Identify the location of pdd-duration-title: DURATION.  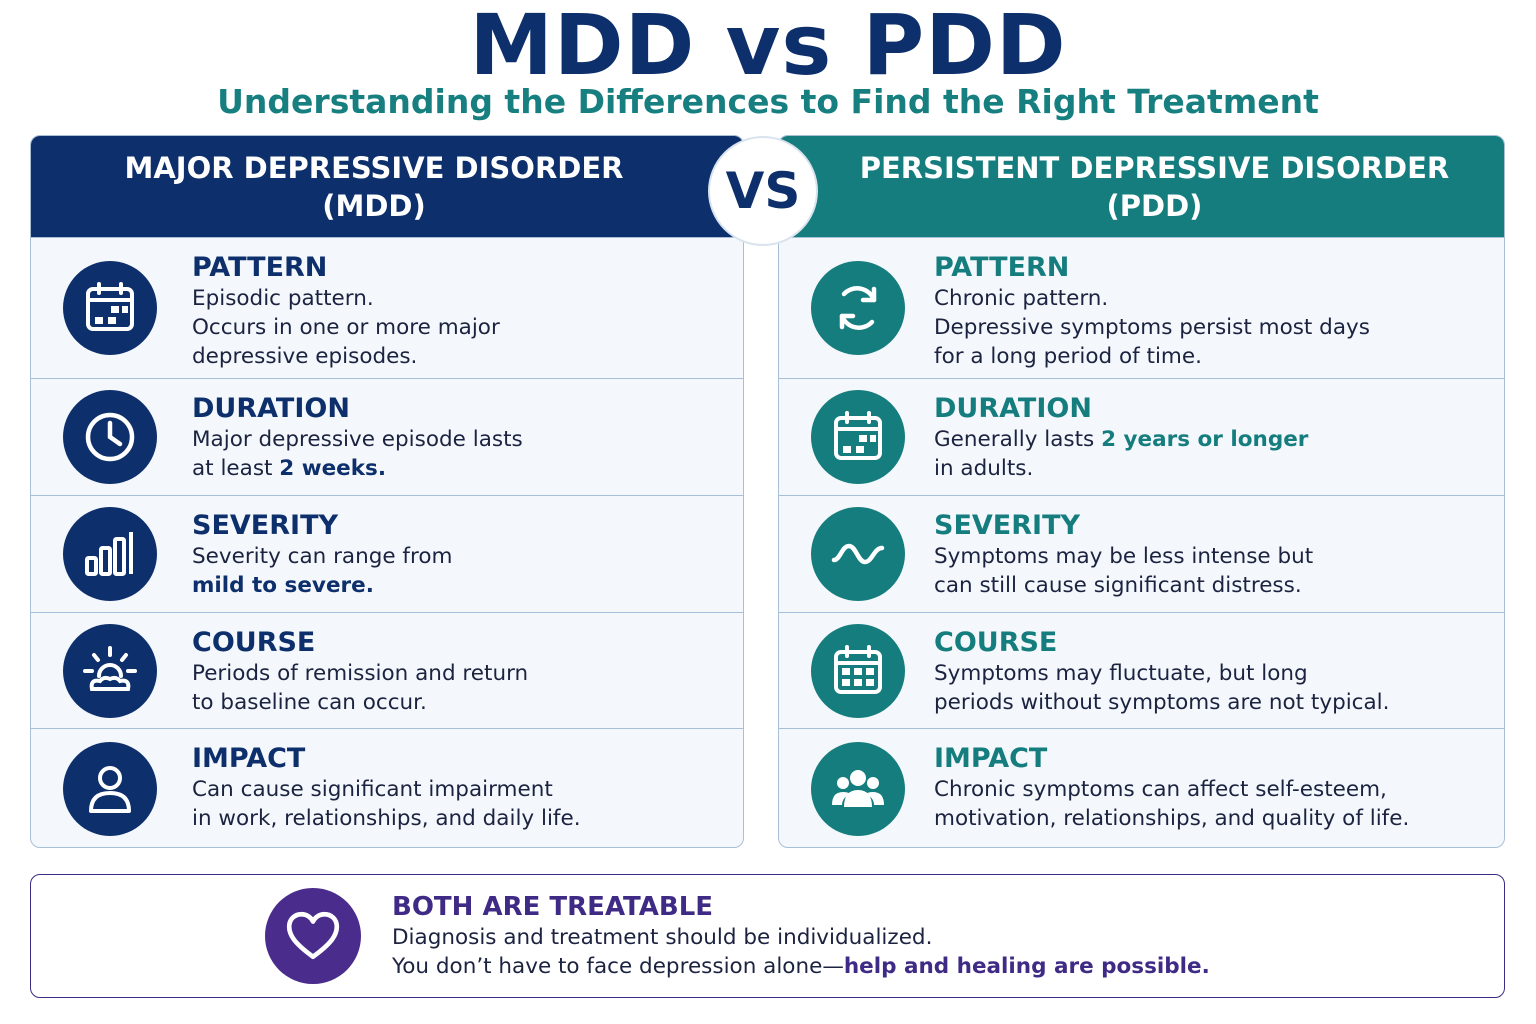
(1013, 408).